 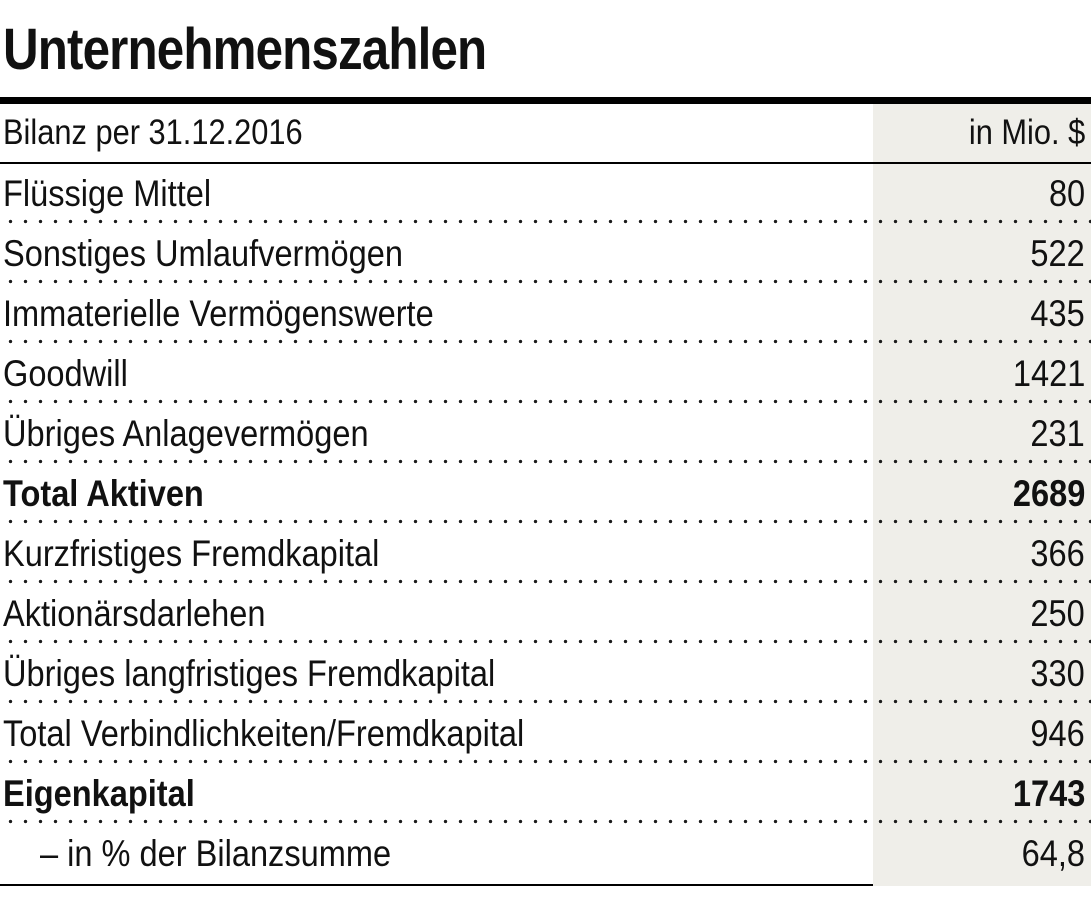 I want to click on row-value: 330, so click(x=982, y=674).